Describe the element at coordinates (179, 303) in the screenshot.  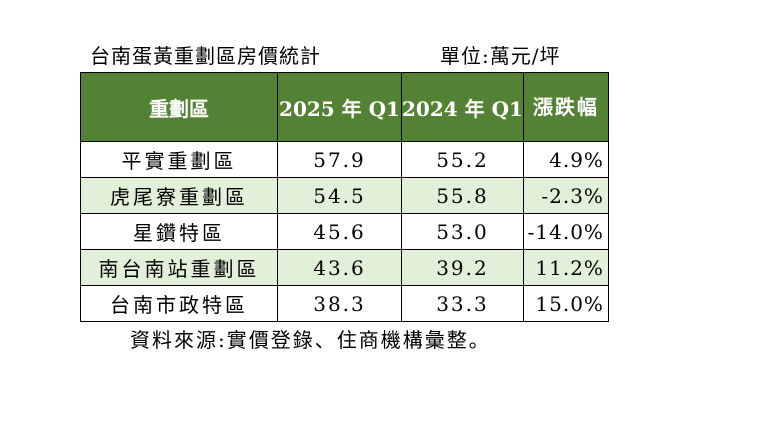
I see `district-name: 台南市政特區` at that location.